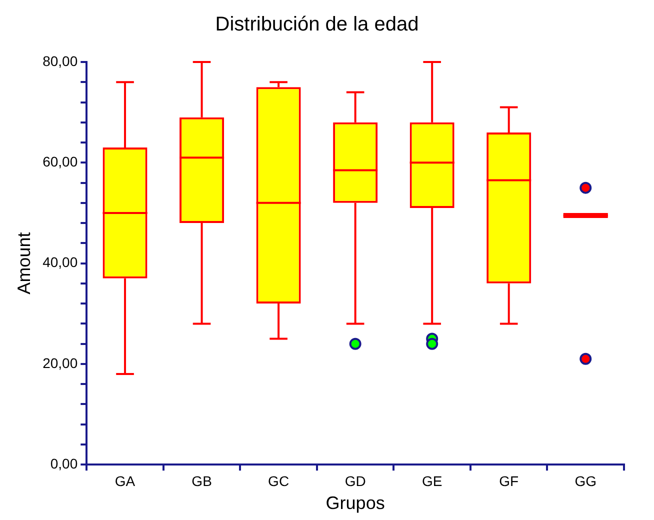 The width and height of the screenshot is (654, 520). I want to click on chart-title: Distribución de la edad, so click(317, 25).